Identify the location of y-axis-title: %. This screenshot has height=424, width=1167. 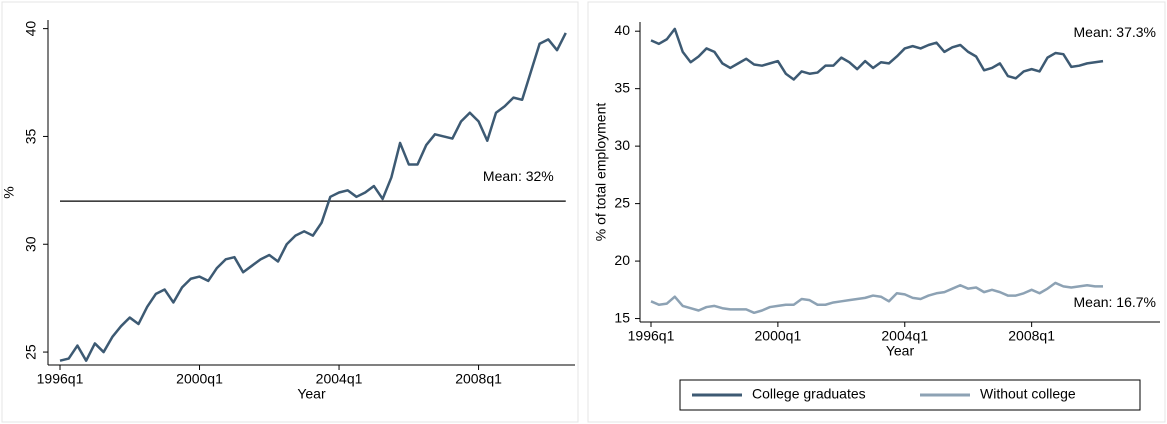
(9, 192).